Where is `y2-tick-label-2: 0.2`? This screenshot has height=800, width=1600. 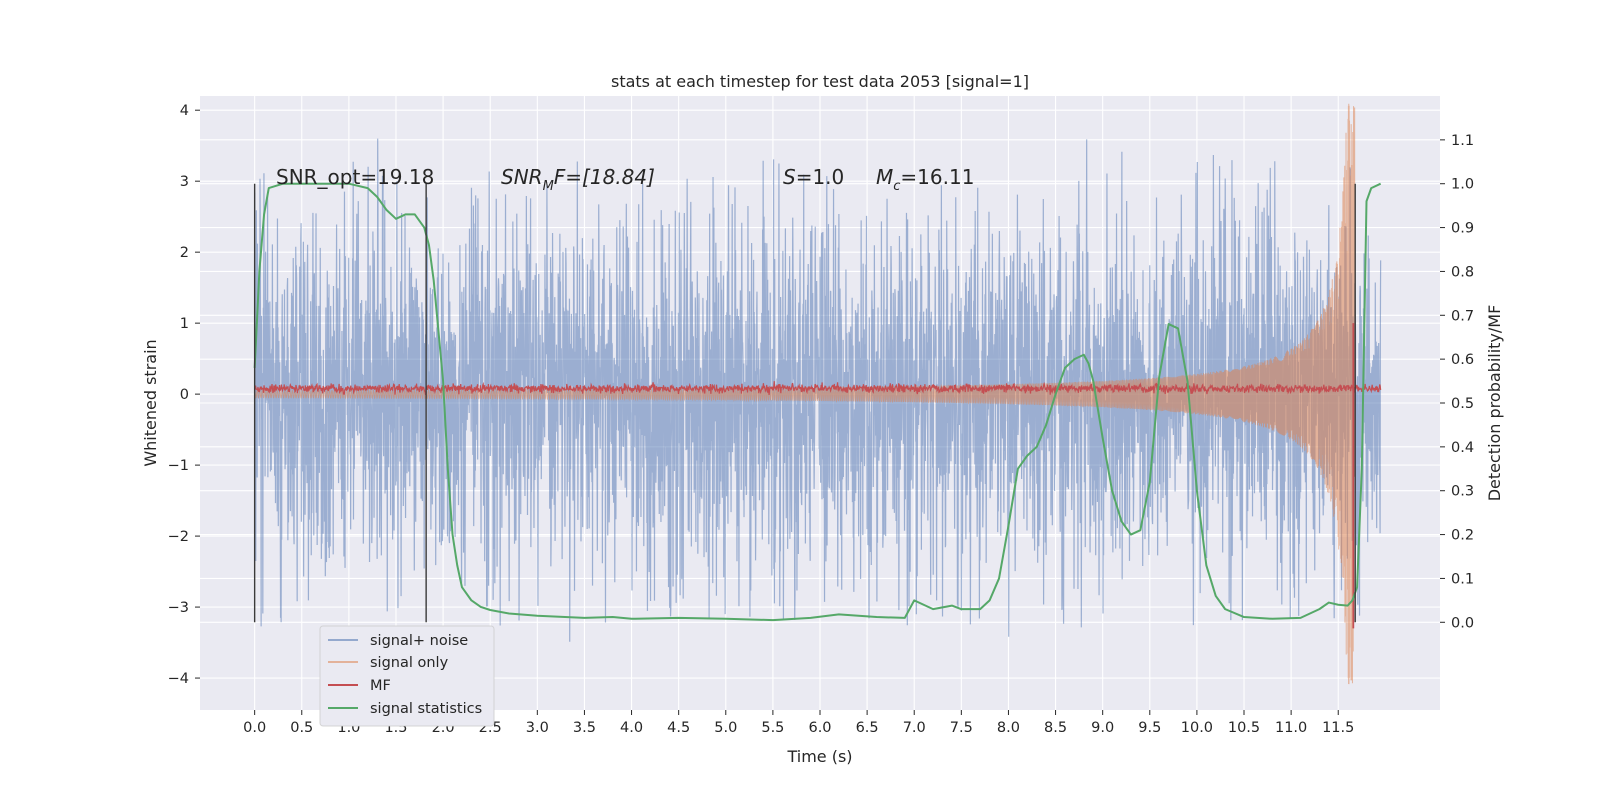 y2-tick-label-2: 0.2 is located at coordinates (1462, 536).